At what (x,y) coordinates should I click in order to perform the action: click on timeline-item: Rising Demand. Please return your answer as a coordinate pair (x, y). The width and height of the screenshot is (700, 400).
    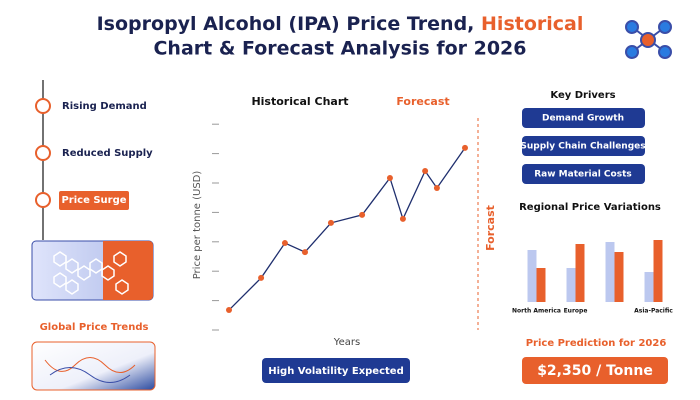
    Looking at the image, I should click on (104, 106).